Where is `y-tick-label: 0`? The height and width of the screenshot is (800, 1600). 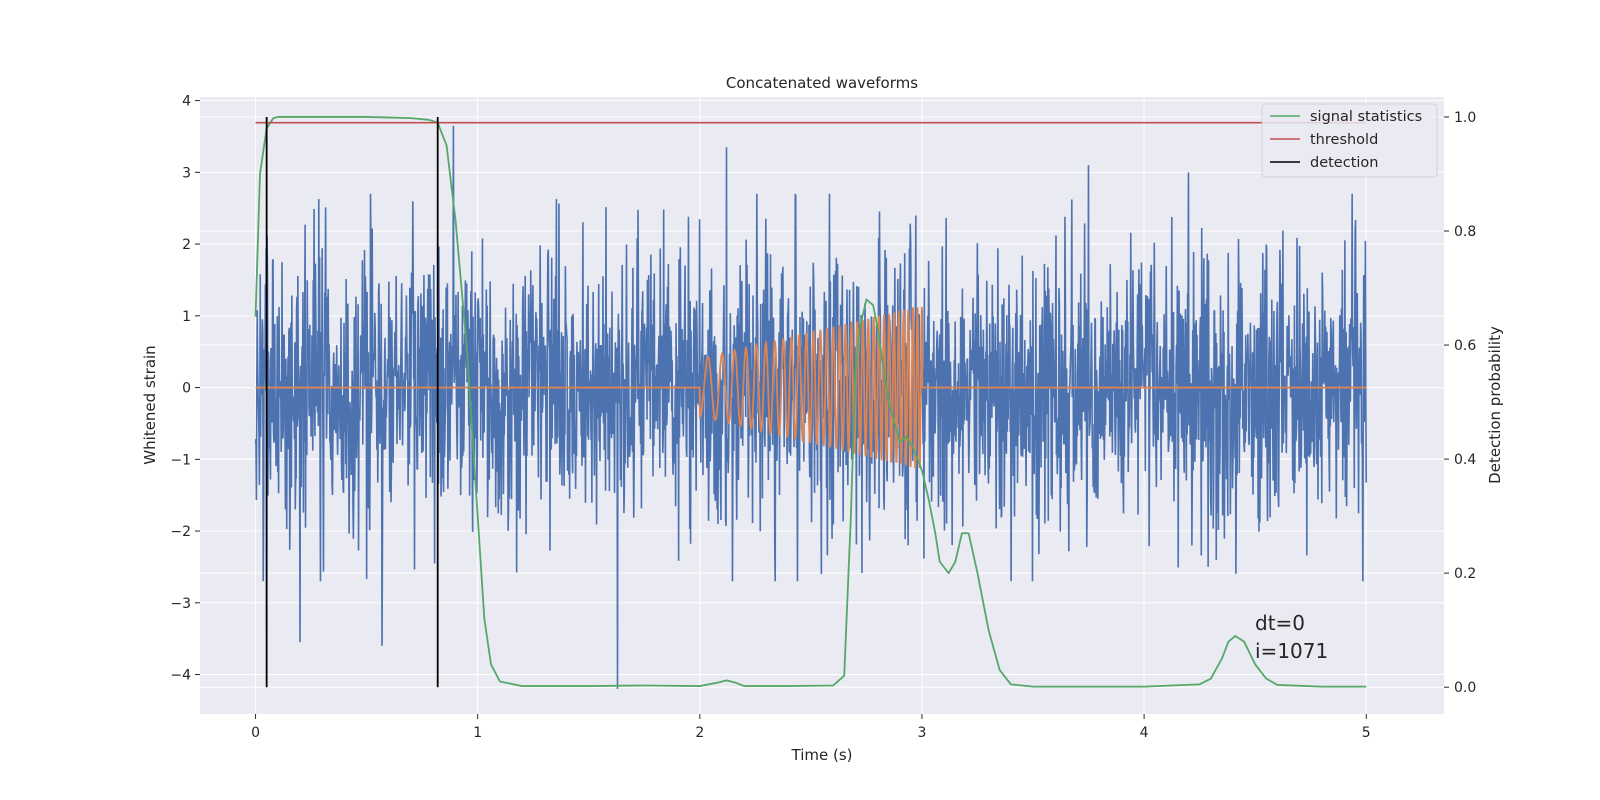 y-tick-label: 0 is located at coordinates (186, 389).